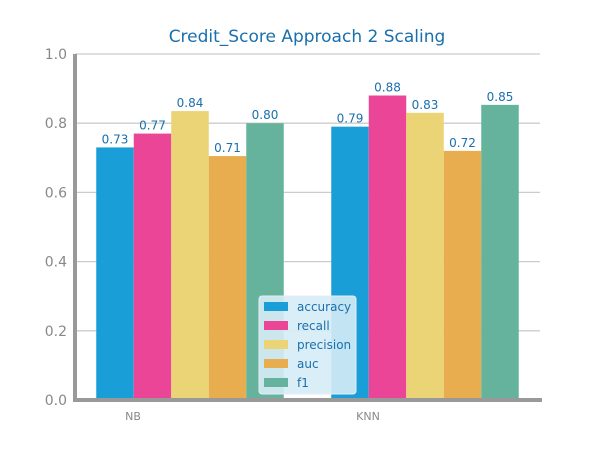 This screenshot has height=454, width=600. What do you see at coordinates (152, 126) in the screenshot?
I see `value-label: 0.77` at bounding box center [152, 126].